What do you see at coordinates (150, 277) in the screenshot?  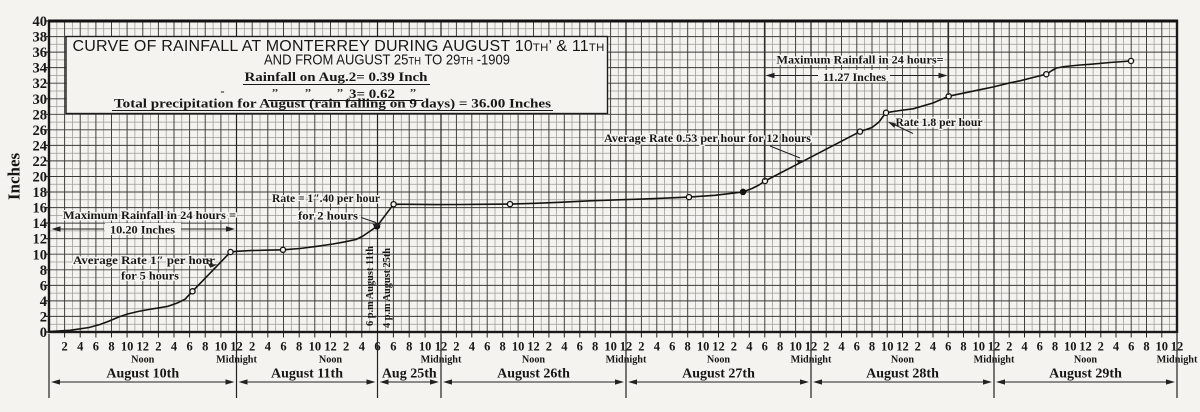 I see `svg-text: for 5 hours` at bounding box center [150, 277].